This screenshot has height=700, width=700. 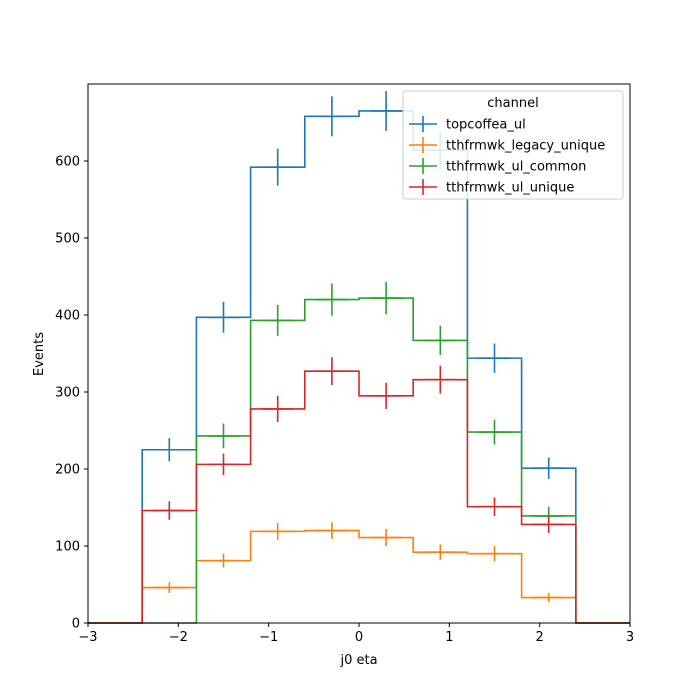 I want to click on x-tick-label: 2, so click(x=540, y=637).